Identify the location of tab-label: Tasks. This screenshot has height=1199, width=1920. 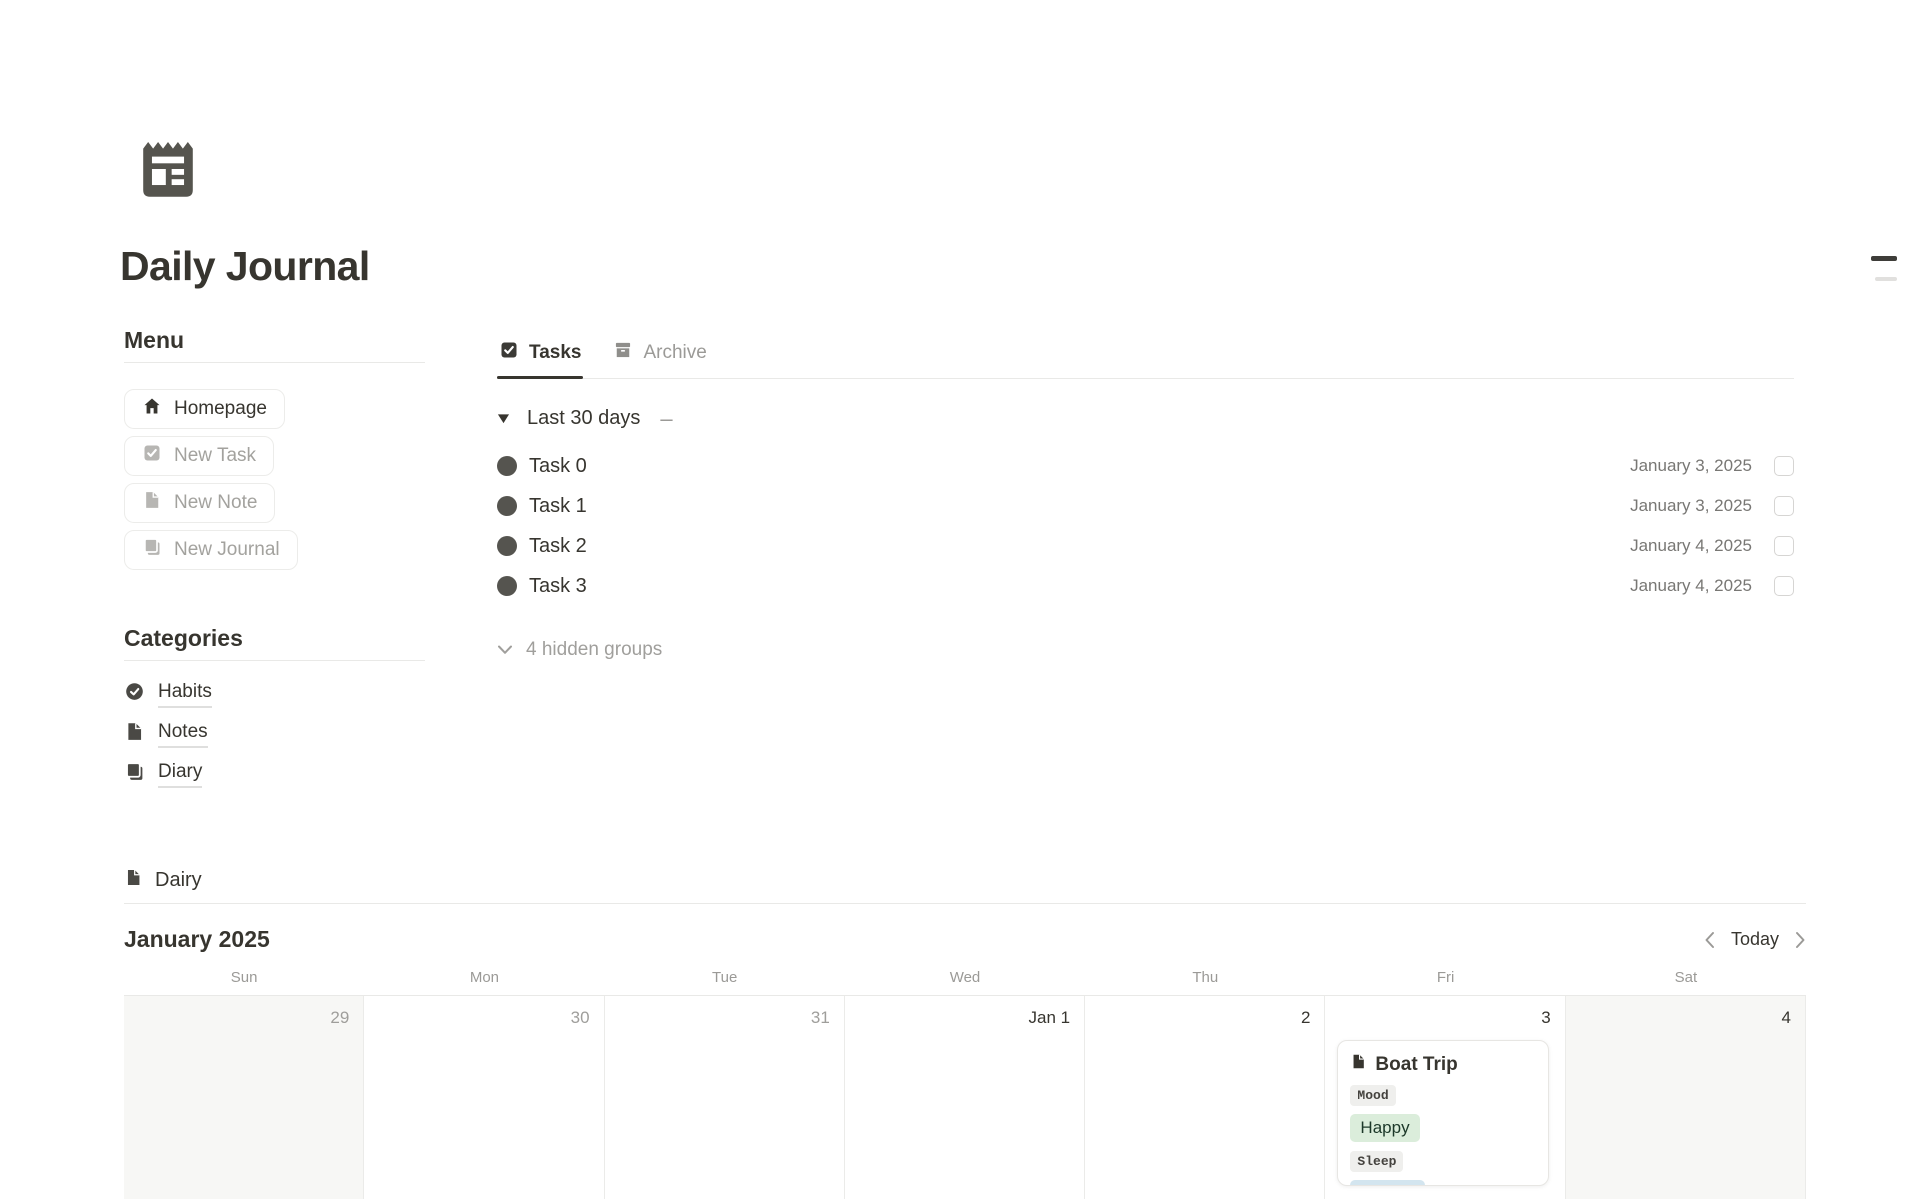
(555, 352).